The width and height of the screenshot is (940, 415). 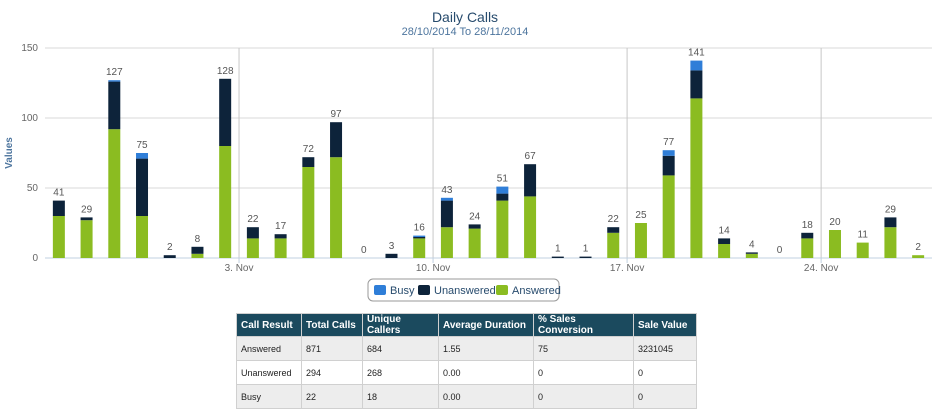 What do you see at coordinates (821, 268) in the screenshot?
I see `x-tick-label: 24. Nov` at bounding box center [821, 268].